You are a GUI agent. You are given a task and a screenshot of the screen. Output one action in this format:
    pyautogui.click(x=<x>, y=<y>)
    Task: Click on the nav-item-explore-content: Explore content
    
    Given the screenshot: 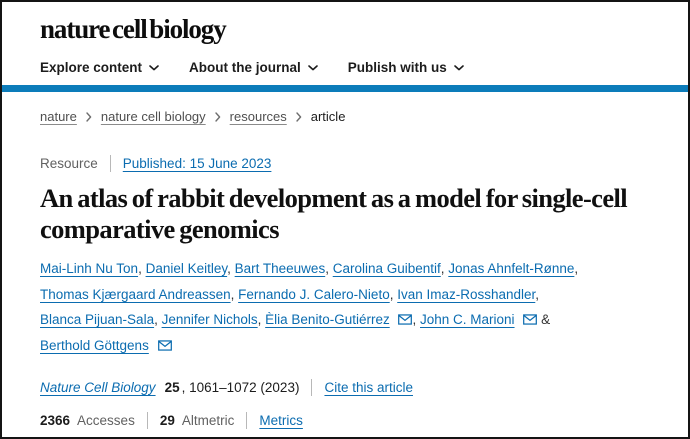 What is the action you would take?
    pyautogui.click(x=99, y=67)
    